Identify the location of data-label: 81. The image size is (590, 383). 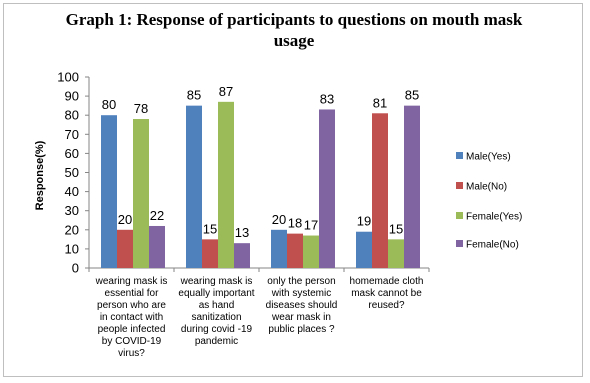
(380, 102).